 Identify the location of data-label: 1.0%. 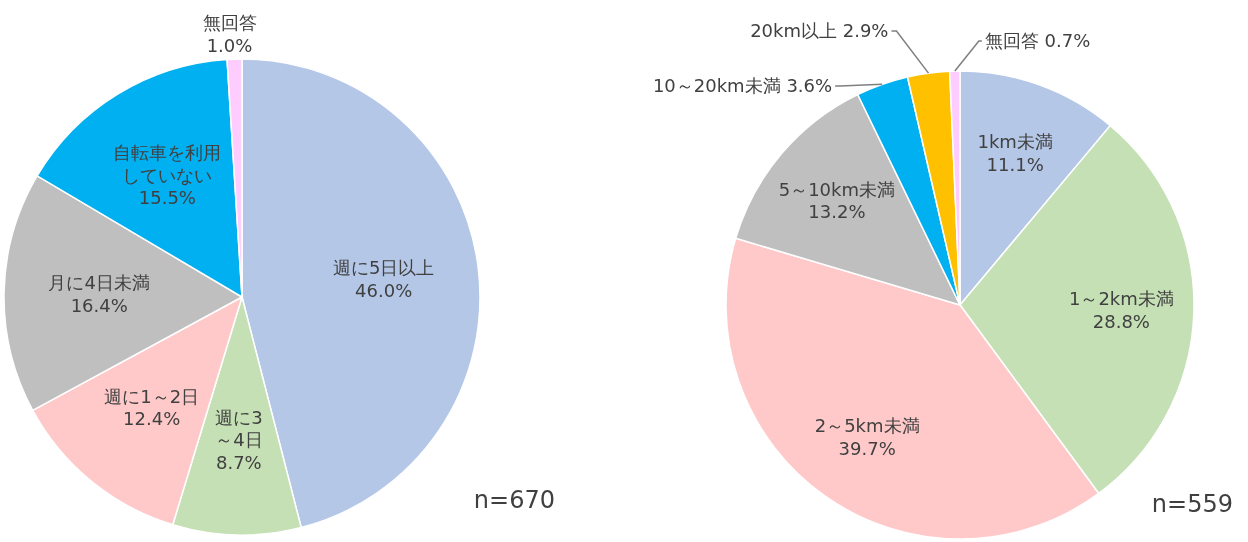
(229, 45).